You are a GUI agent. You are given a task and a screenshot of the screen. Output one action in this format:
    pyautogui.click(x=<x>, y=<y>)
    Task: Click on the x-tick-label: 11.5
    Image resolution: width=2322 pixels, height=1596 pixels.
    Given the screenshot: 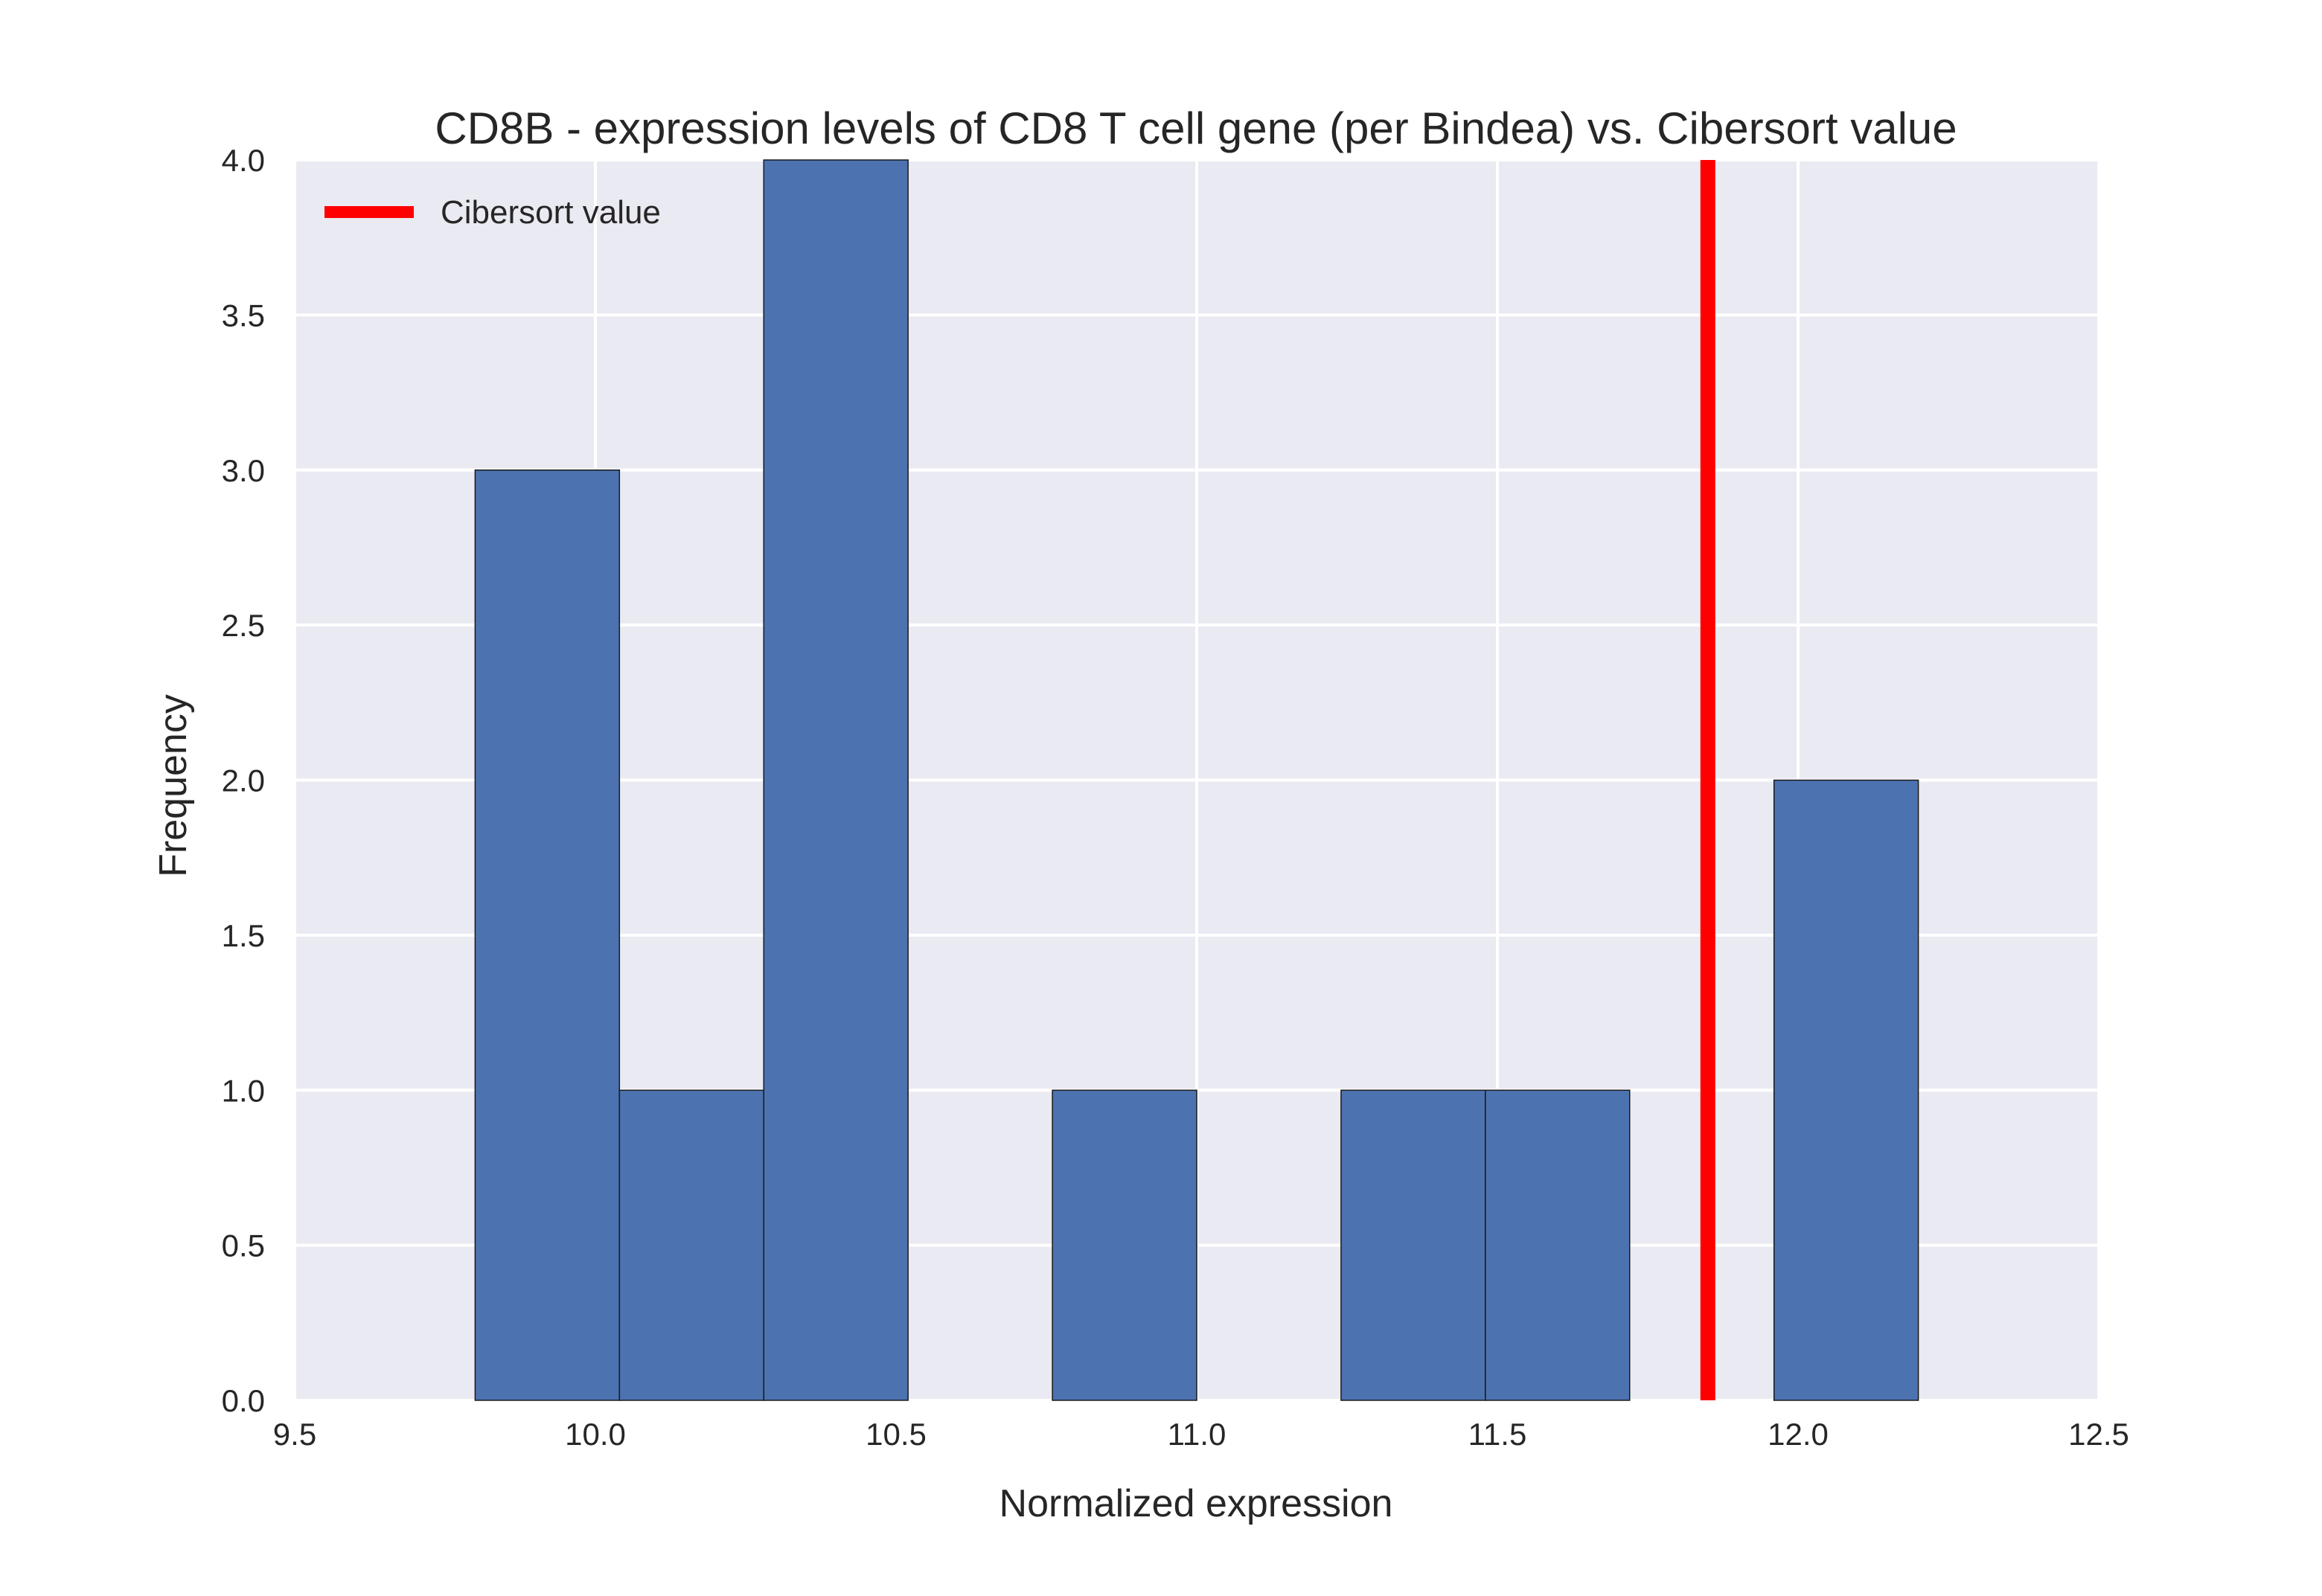 What is the action you would take?
    pyautogui.click(x=1497, y=1434)
    